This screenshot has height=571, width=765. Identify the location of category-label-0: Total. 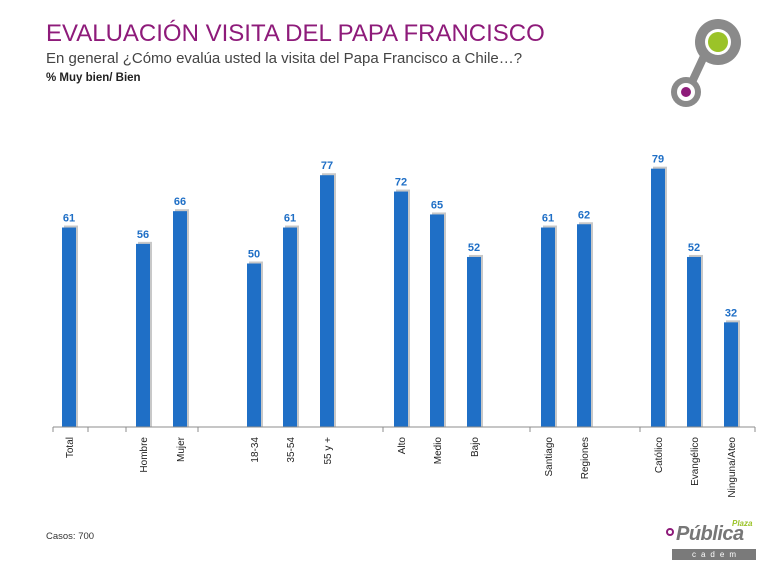
(70, 447).